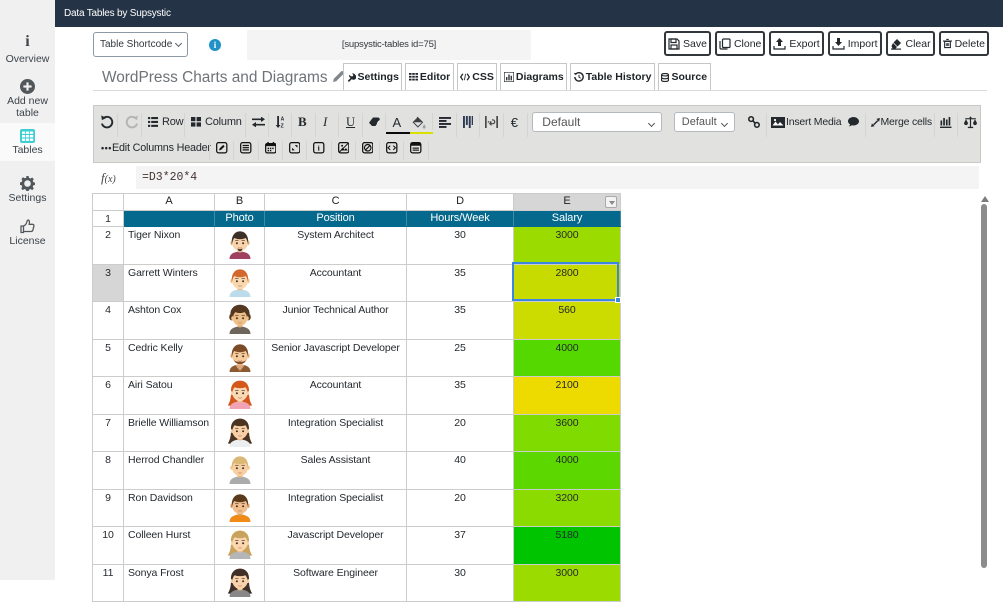 This screenshot has height=602, width=1003. Describe the element at coordinates (282, 120) in the screenshot. I see `svg-text: A` at that location.